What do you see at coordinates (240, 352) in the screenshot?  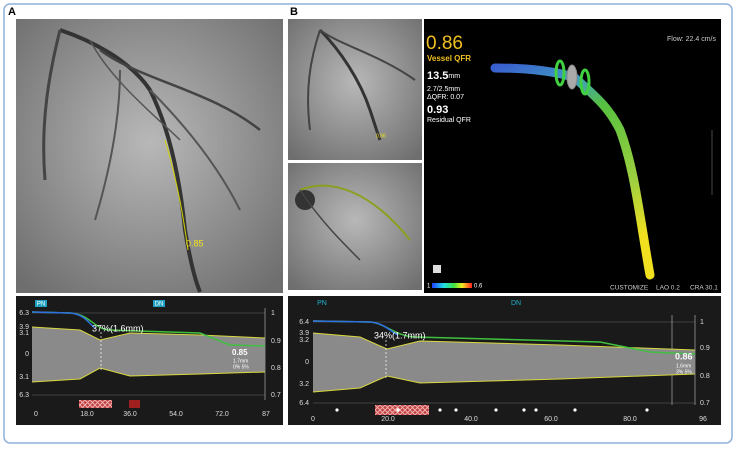 I see `end-qfr: 0.85` at bounding box center [240, 352].